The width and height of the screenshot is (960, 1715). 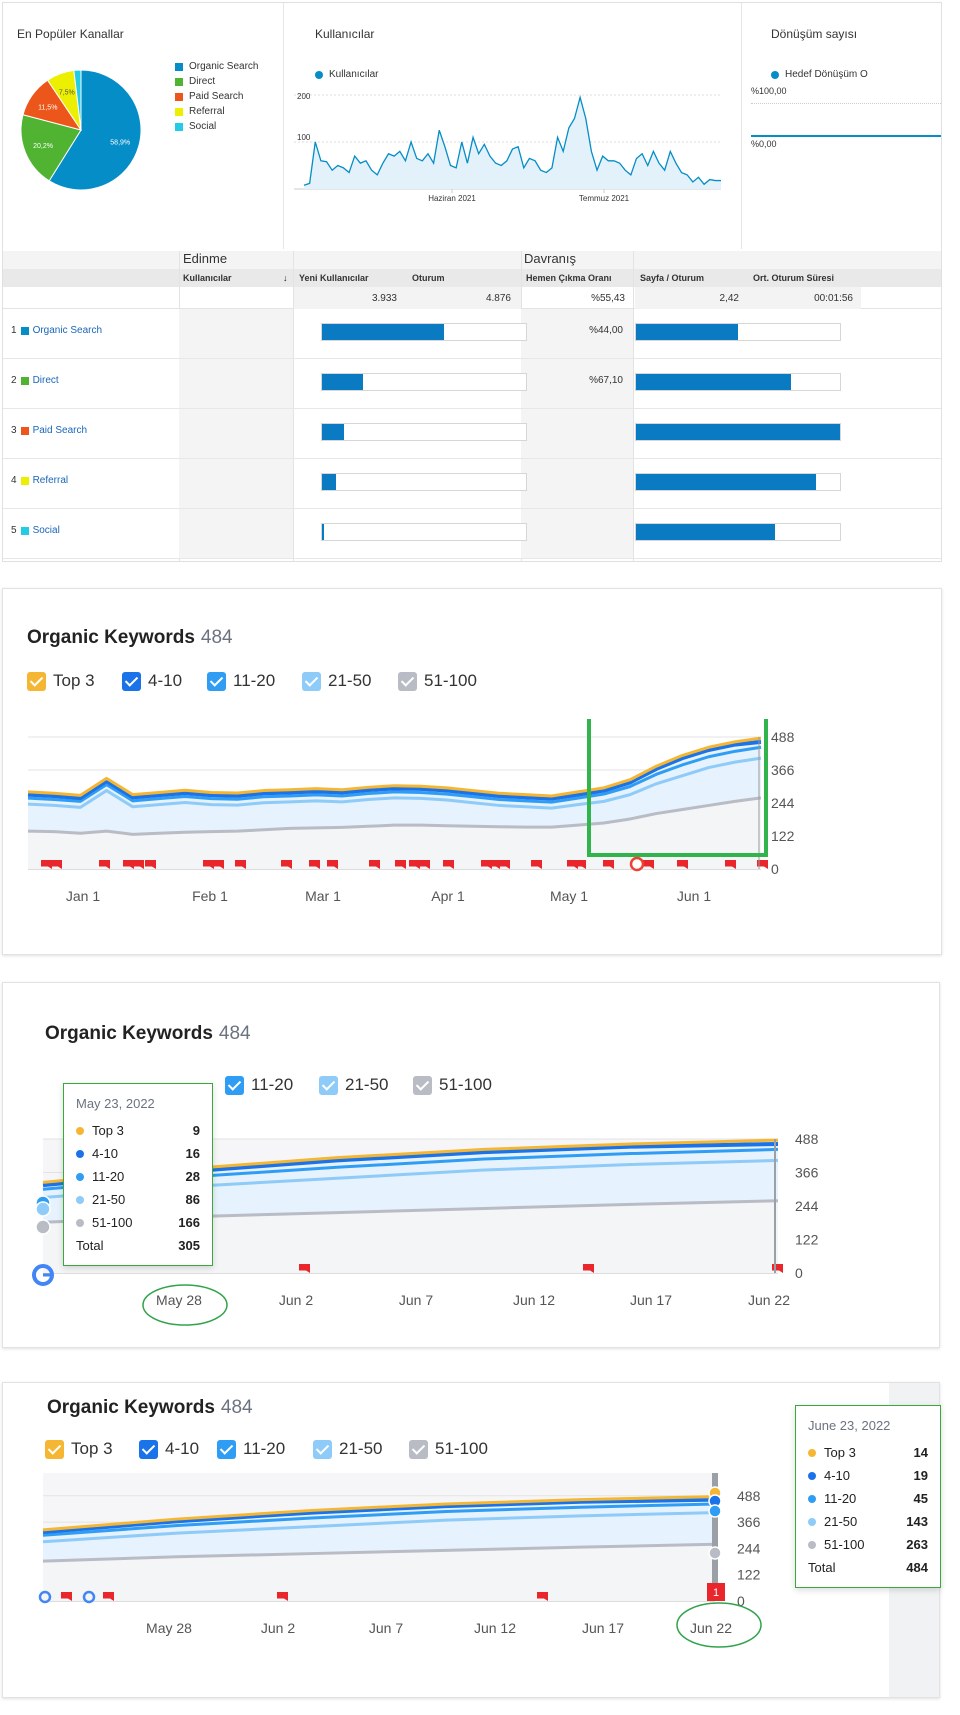 I want to click on x-tick-label: Temmuz 2021, so click(x=604, y=198).